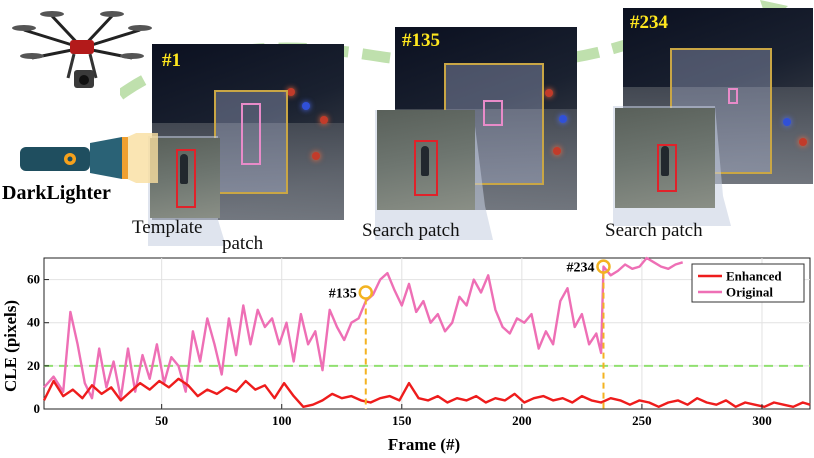 This screenshot has height=458, width=814. I want to click on x-tick-label: 300, so click(762, 420).